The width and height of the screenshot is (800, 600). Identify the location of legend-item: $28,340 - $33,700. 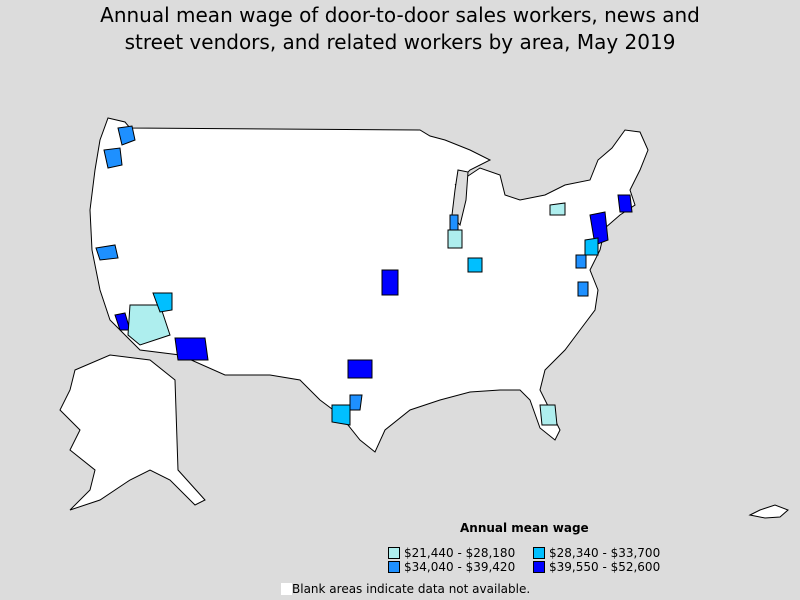
(596, 553).